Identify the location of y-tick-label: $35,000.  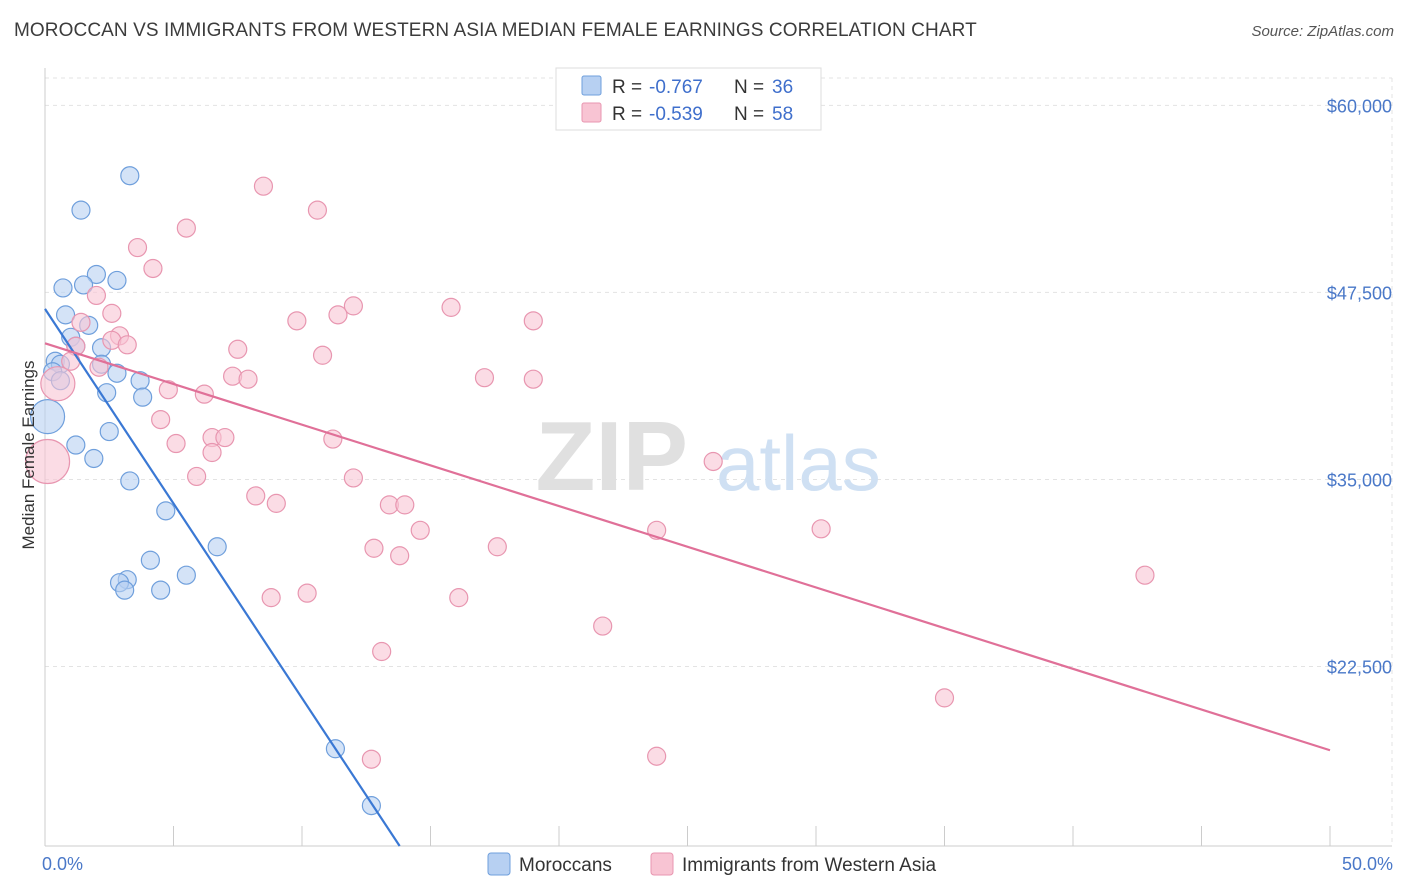
(1359, 480).